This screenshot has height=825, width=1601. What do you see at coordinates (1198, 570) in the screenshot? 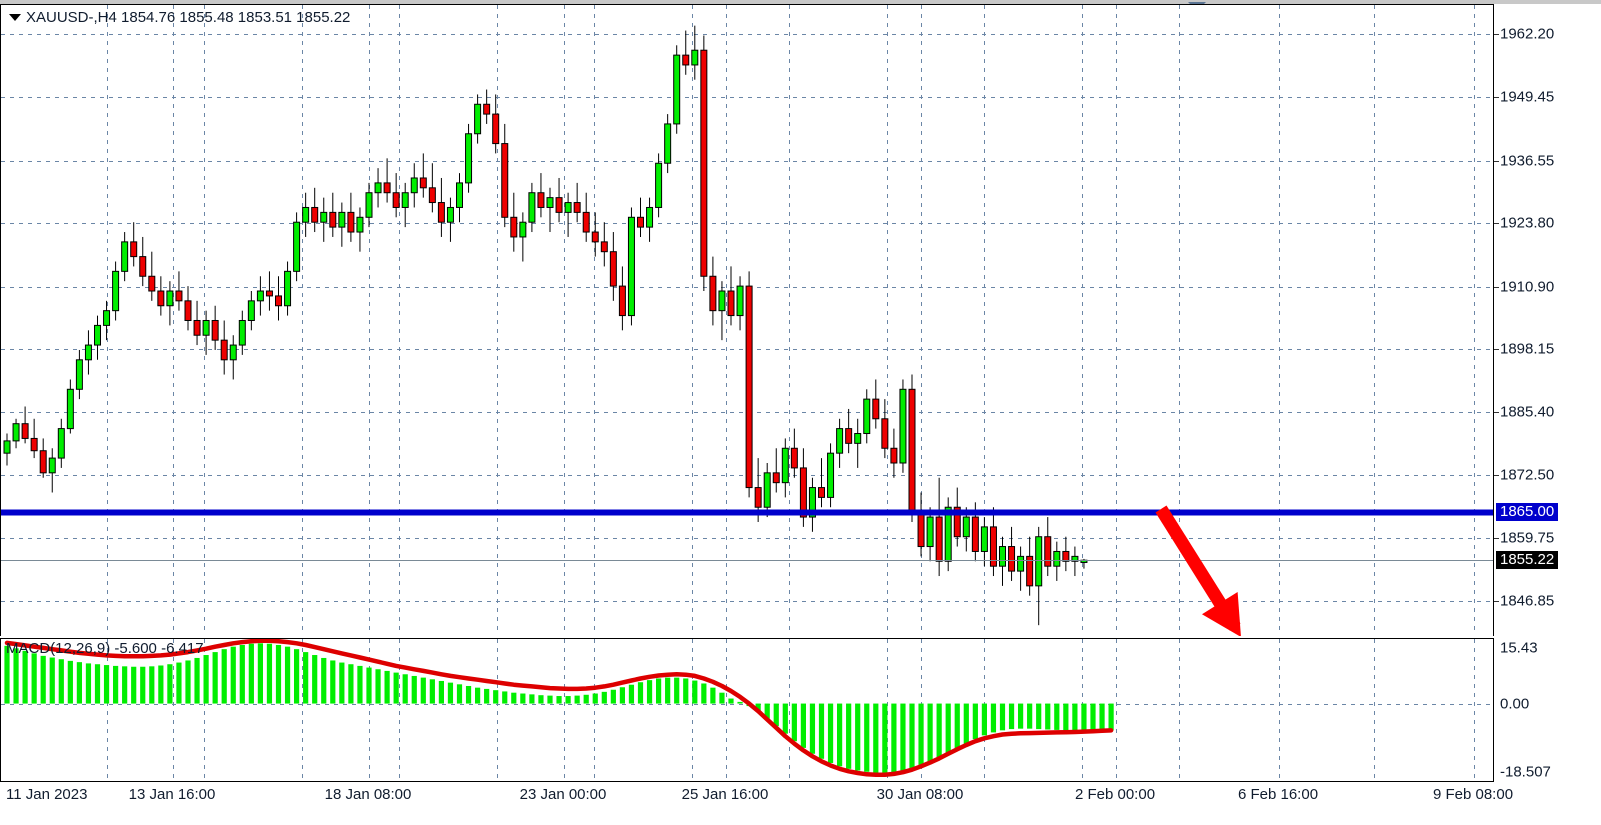
I see `down-arrow-annotation` at bounding box center [1198, 570].